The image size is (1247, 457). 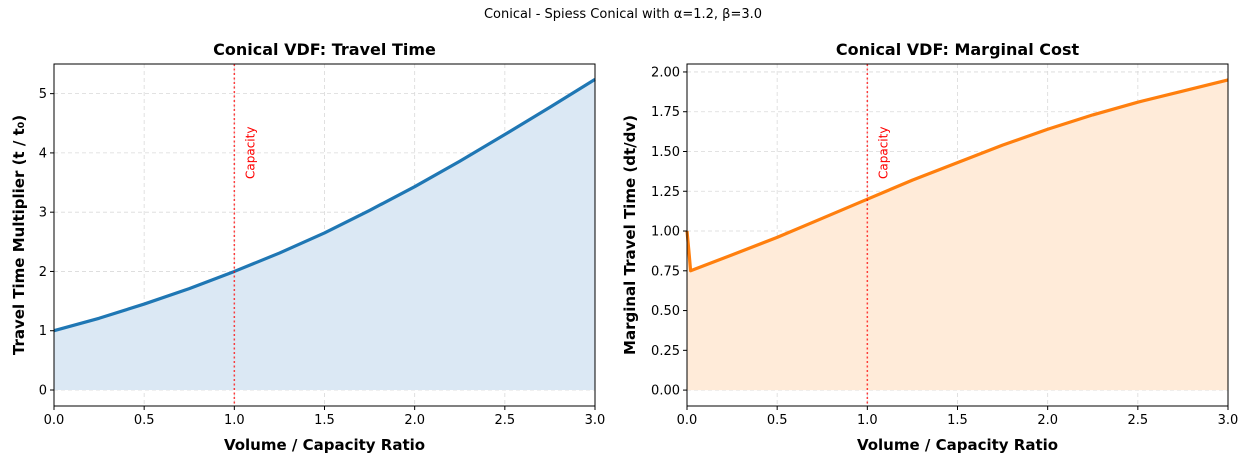 What do you see at coordinates (43, 213) in the screenshot?
I see `y-tick-label: 3` at bounding box center [43, 213].